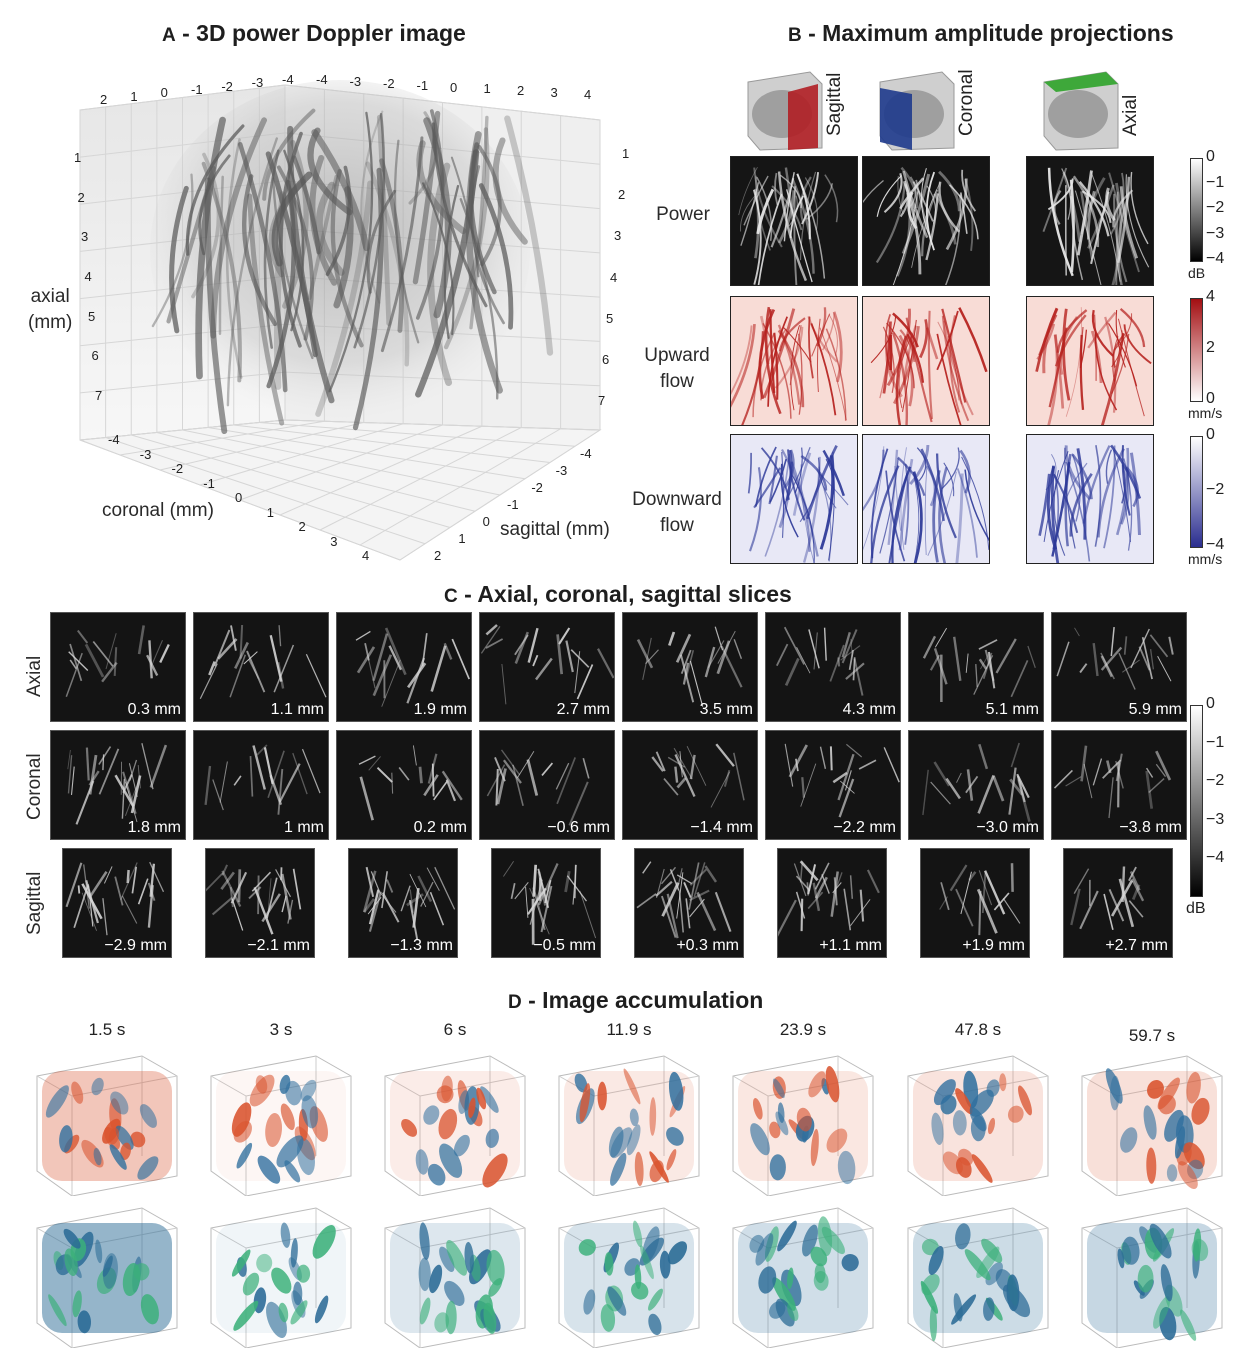  I want to click on right-axial-tick-label: 7, so click(602, 400).